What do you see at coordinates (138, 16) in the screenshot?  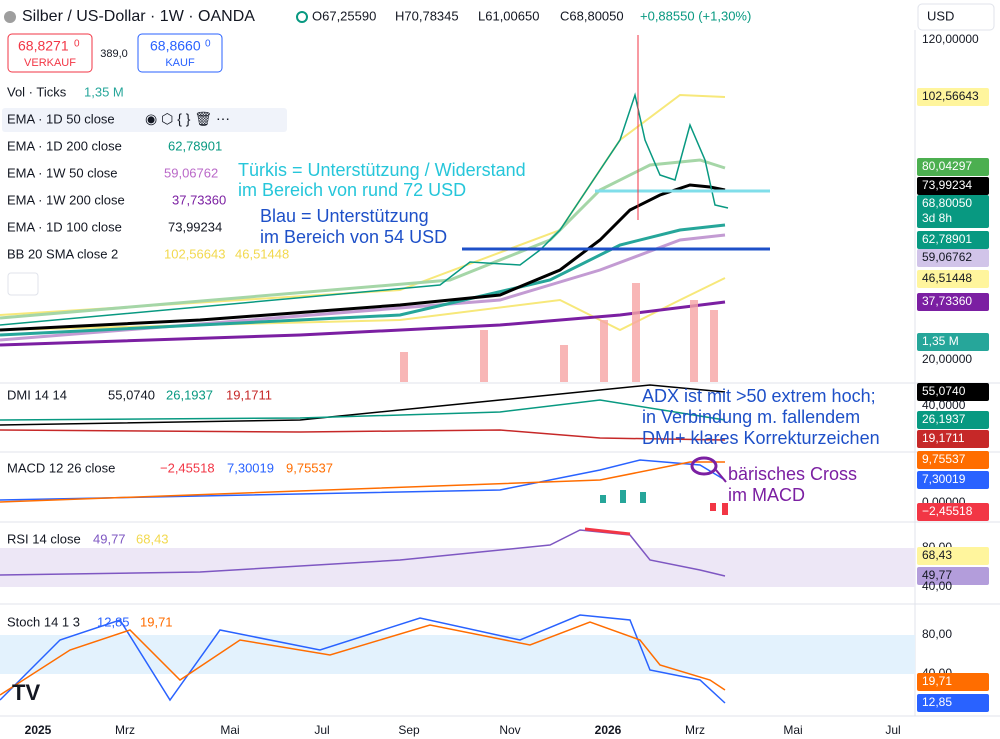 I see `symbol: Silber / US-Dollar · 1W · OANDA` at bounding box center [138, 16].